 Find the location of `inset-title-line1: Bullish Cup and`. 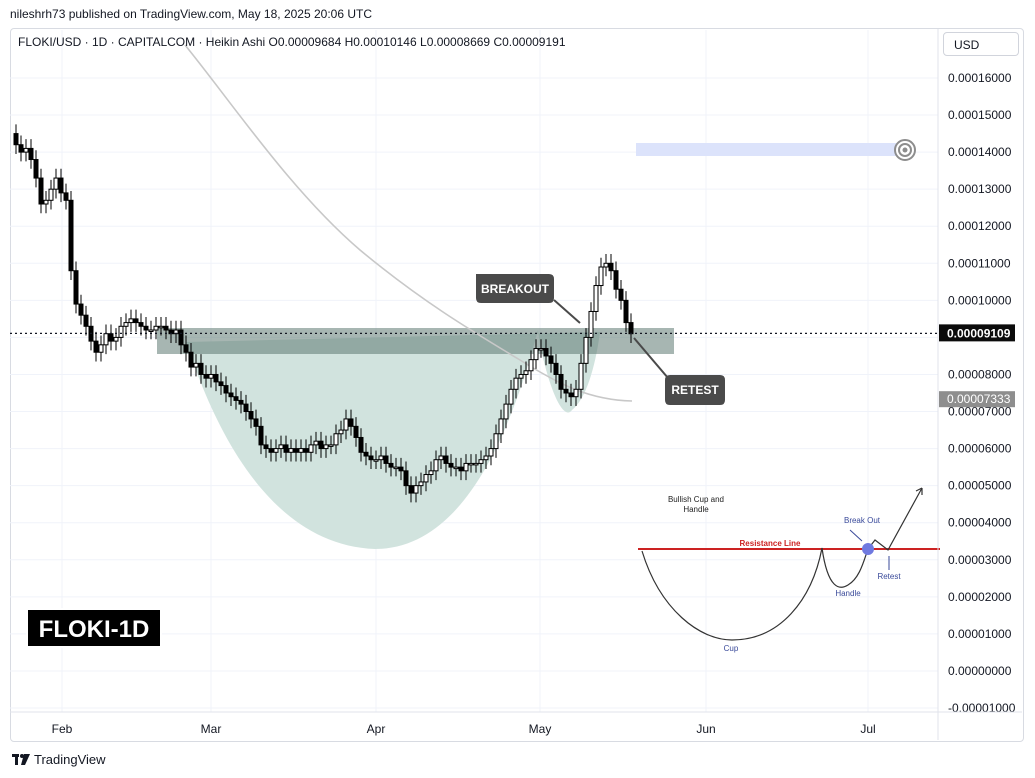

inset-title-line1: Bullish Cup and is located at coordinates (696, 499).